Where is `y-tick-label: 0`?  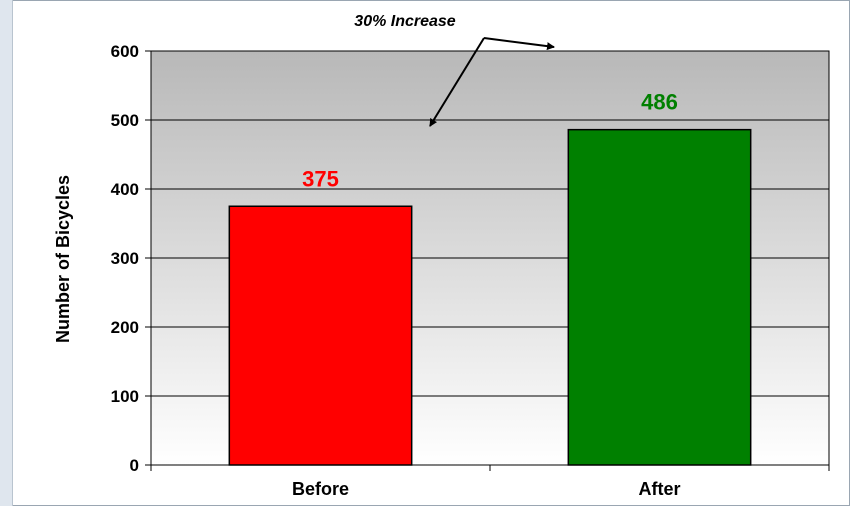
y-tick-label: 0 is located at coordinates (134, 465).